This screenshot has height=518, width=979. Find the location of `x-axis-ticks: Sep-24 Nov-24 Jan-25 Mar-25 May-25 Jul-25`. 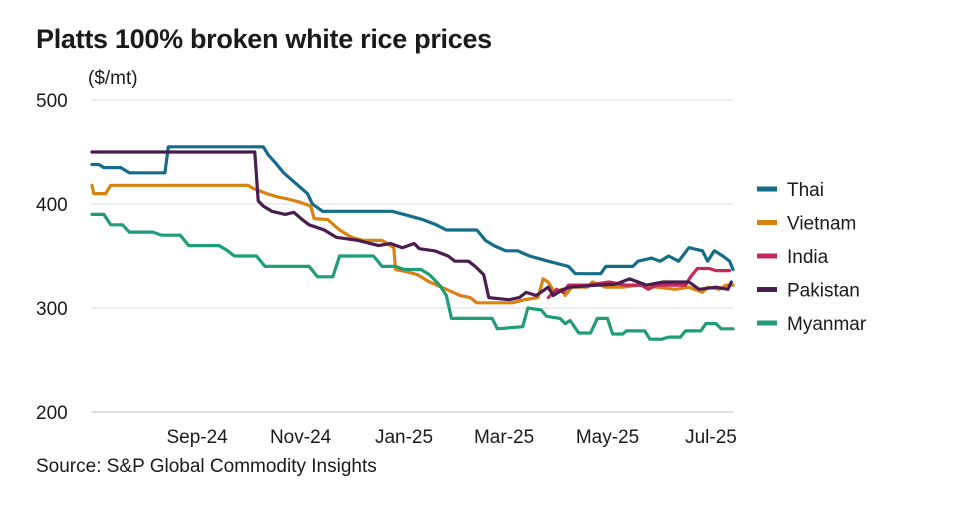

x-axis-ticks: Sep-24 Nov-24 Jan-25 Mar-25 May-25 Jul-25 is located at coordinates (451, 437).